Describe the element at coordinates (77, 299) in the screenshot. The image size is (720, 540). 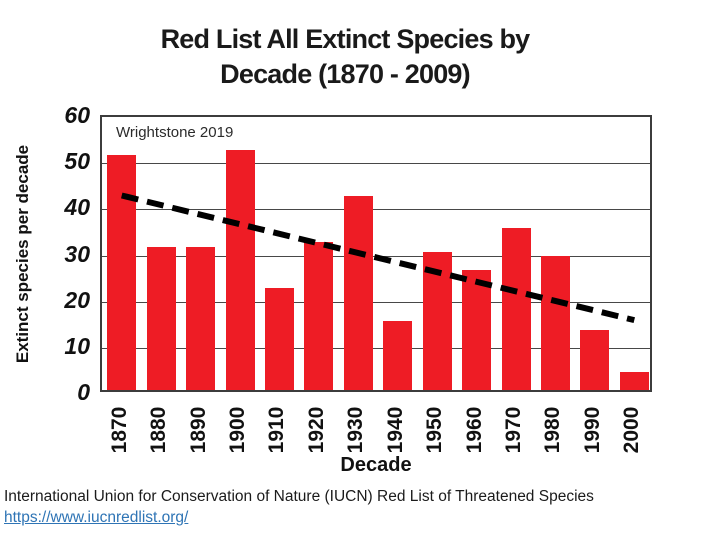
I see `y-tick-label: 20` at that location.